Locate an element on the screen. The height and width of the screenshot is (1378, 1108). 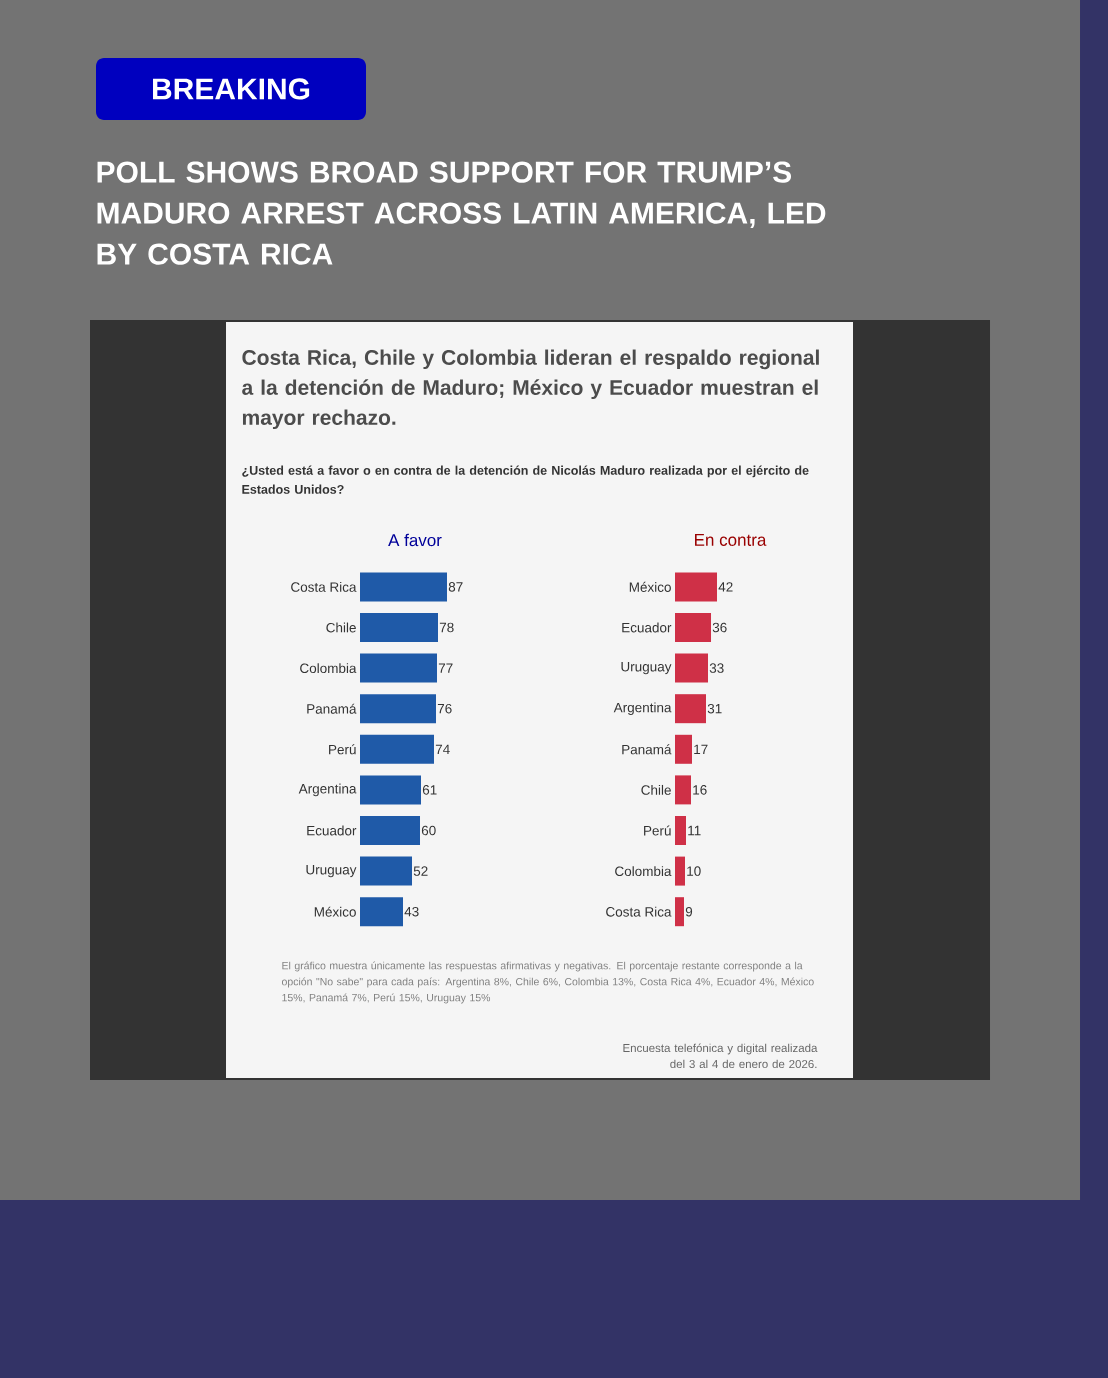
text: POLL SHOWS BROAD SUPPORT FOR TRUMP’S MADURO ARREST ACROSS LATIN AMERICA, LED BY COSTA RICA is located at coordinates (461, 213).